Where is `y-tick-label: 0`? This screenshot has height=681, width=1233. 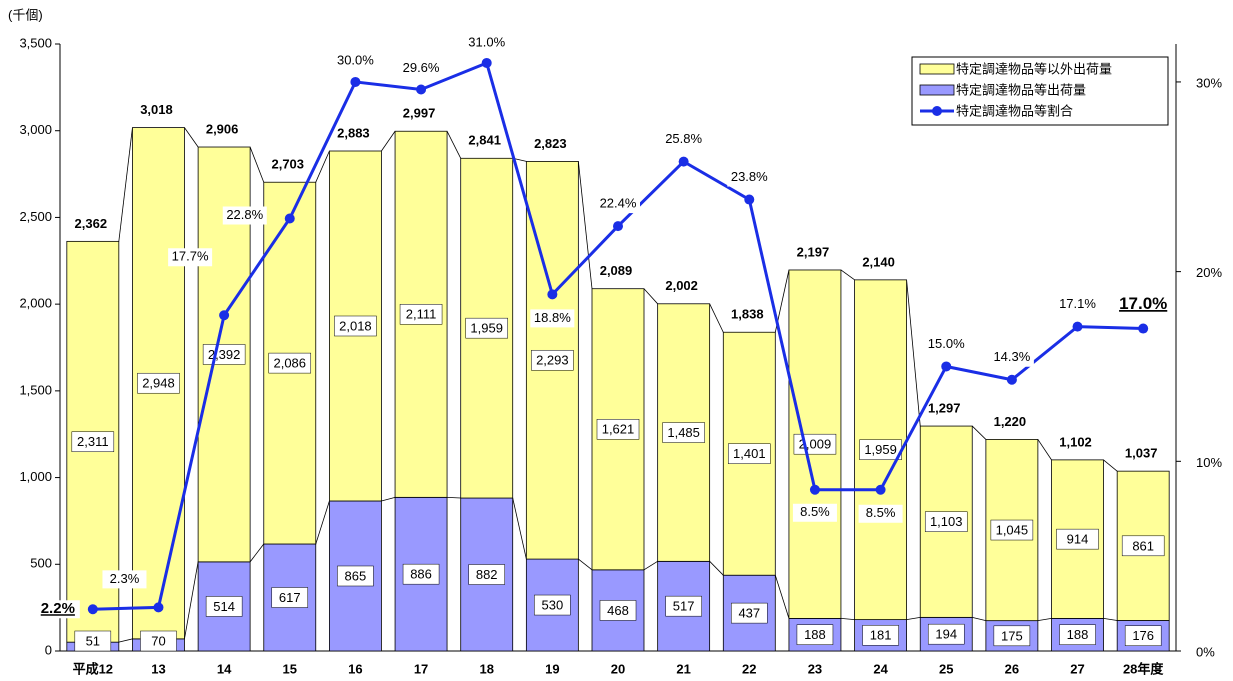
y-tick-label: 0 is located at coordinates (48, 649).